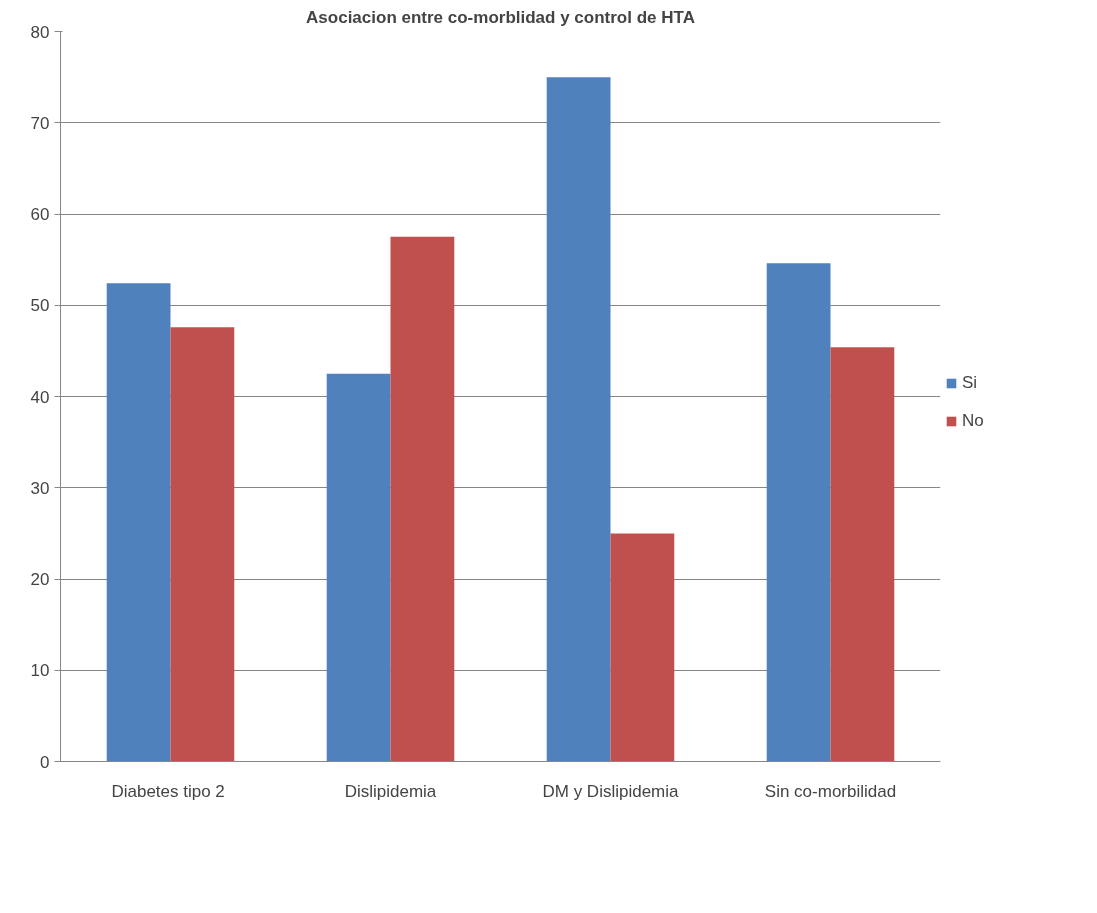 The width and height of the screenshot is (1097, 913). I want to click on x-tick-label: Diabetes tipo 2, so click(168, 791).